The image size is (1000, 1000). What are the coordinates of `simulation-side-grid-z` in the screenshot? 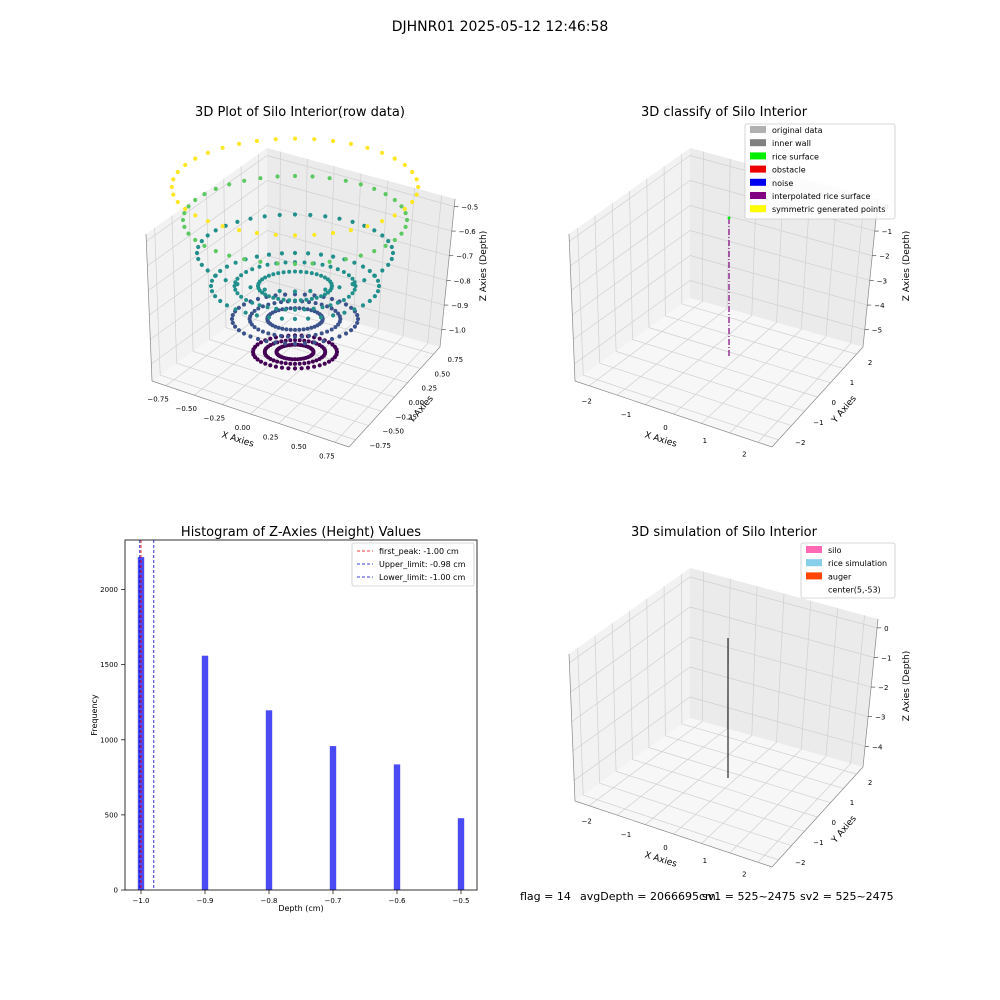 It's located at (630, 649).